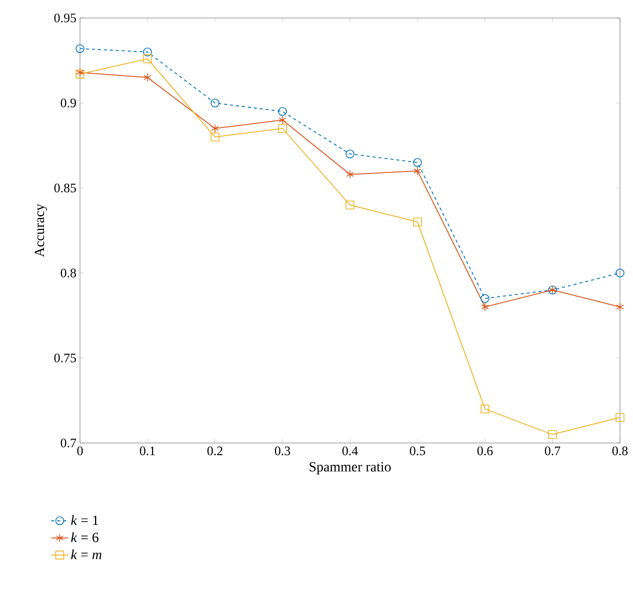 This screenshot has height=601, width=633. What do you see at coordinates (65, 18) in the screenshot?
I see `y-tick-label: 0.95` at bounding box center [65, 18].